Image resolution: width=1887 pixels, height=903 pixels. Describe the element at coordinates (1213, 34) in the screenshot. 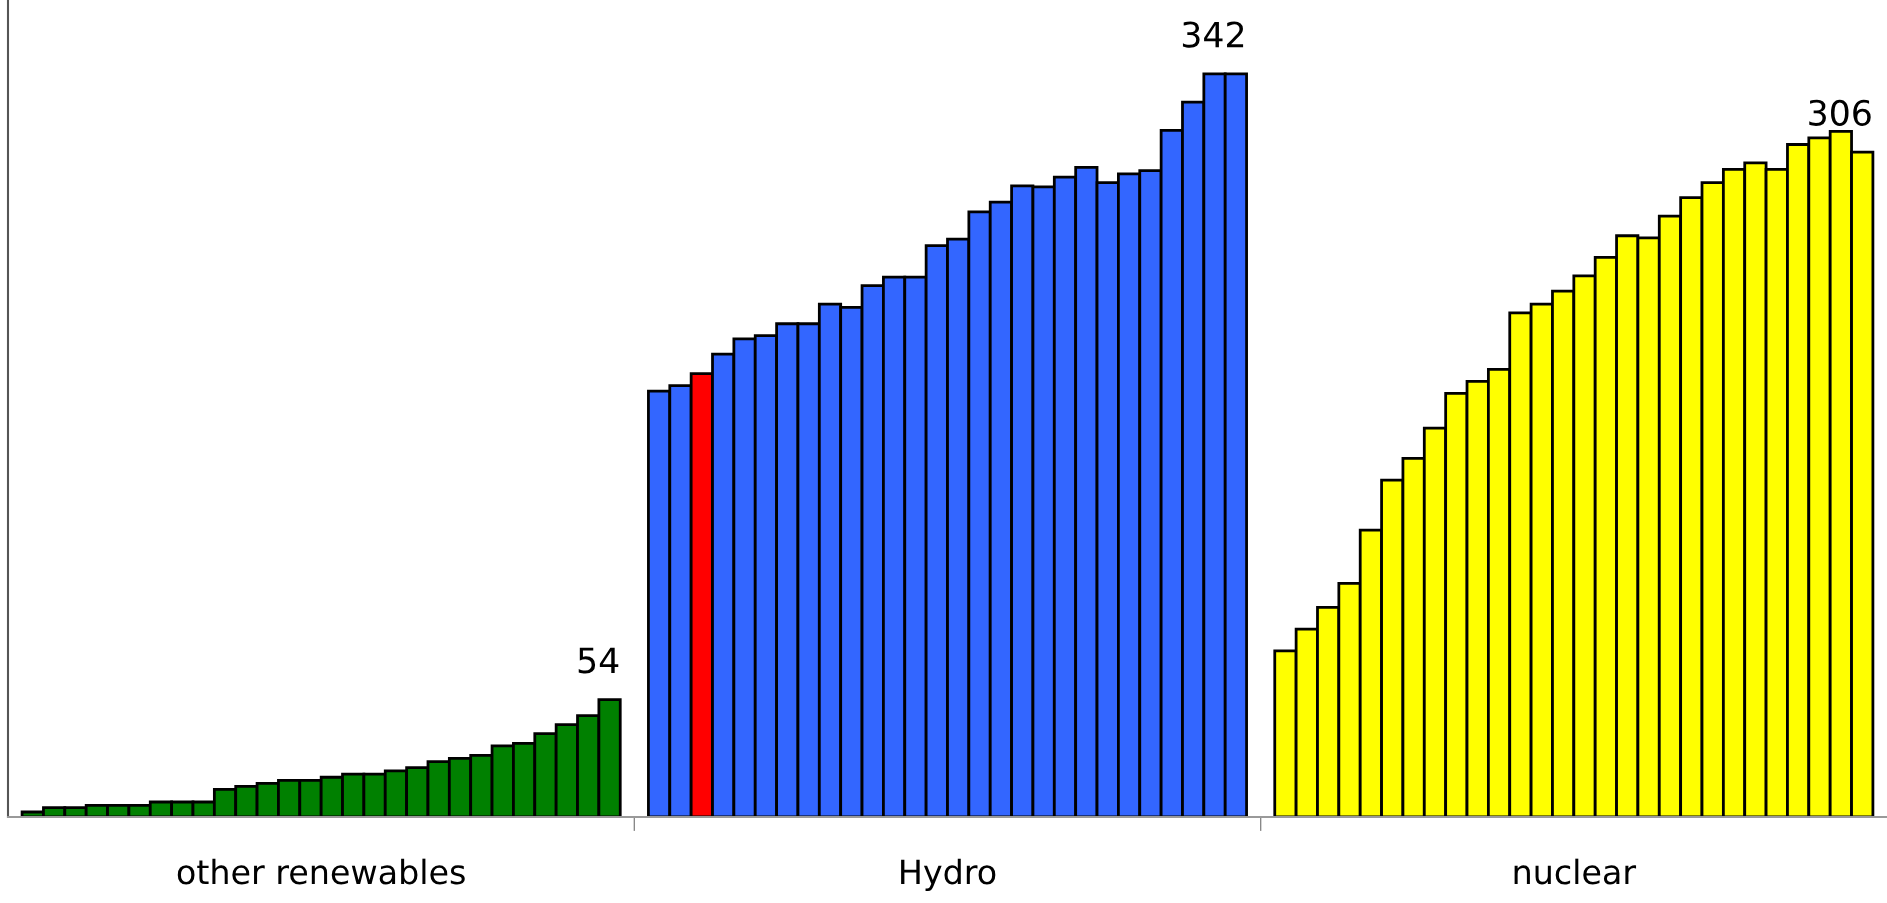

I see `data-label: 342` at that location.